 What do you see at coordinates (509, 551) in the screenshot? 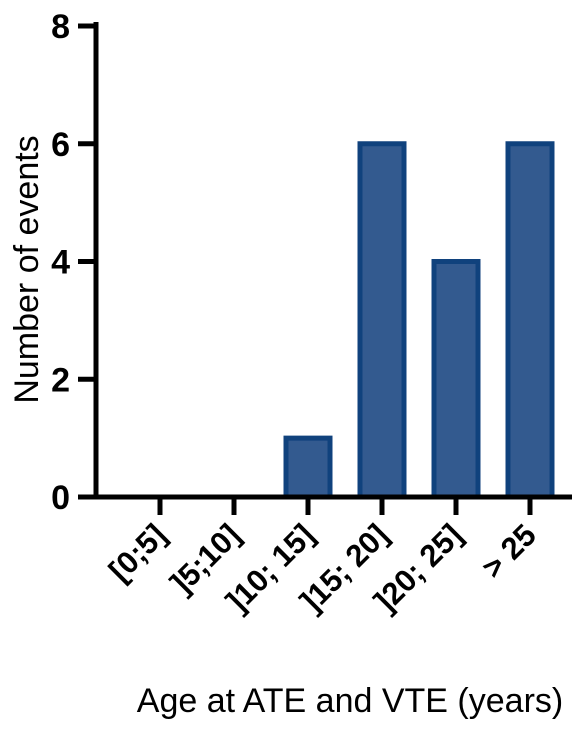
I see `x-tick-label: > 25` at bounding box center [509, 551].